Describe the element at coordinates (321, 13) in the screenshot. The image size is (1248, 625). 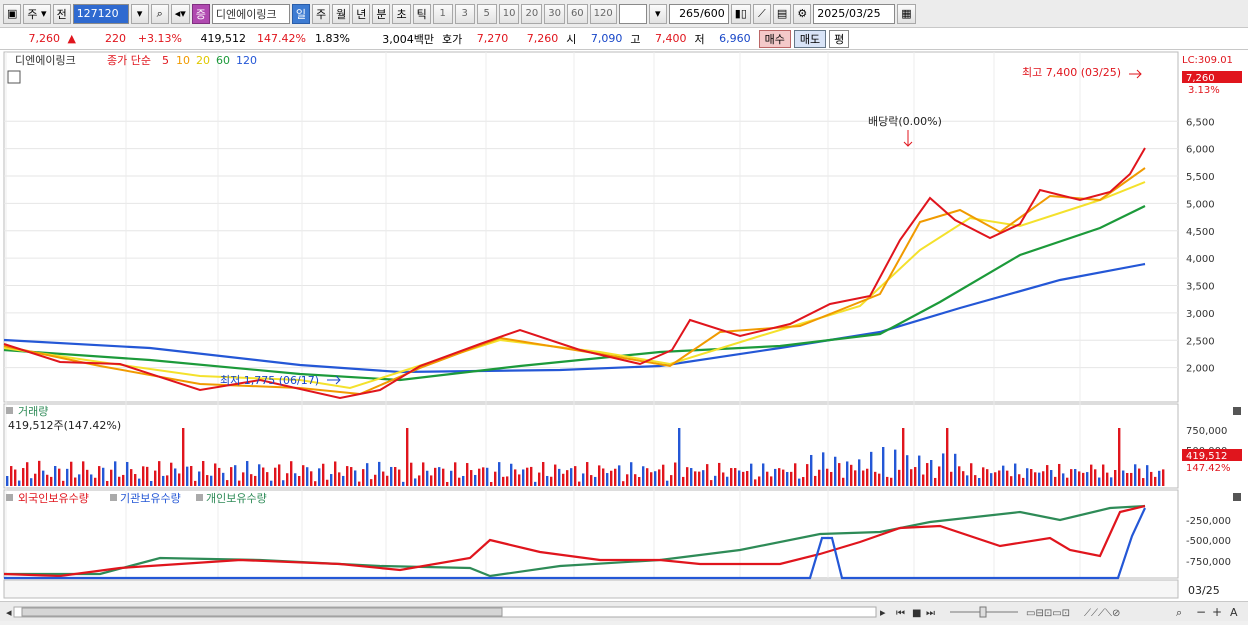
I see `timeframe-week: 주` at that location.